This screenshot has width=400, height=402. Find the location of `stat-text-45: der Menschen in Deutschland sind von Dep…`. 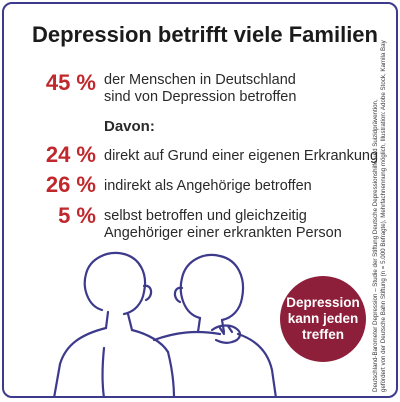

stat-text-45: der Menschen in Deutschland sind von Dep… is located at coordinates (200, 89).